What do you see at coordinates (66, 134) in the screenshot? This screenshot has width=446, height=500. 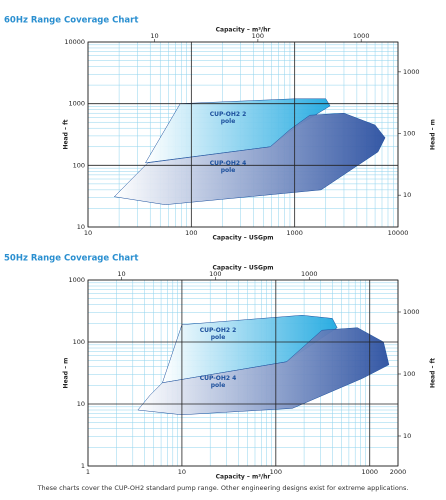 I see `y-axis-label: Head – ft` at bounding box center [66, 134].